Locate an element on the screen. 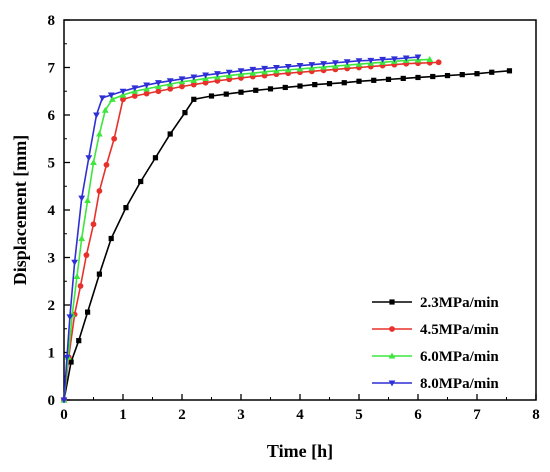 The height and width of the screenshot is (472, 550). x-tick-label: 5 is located at coordinates (359, 415).